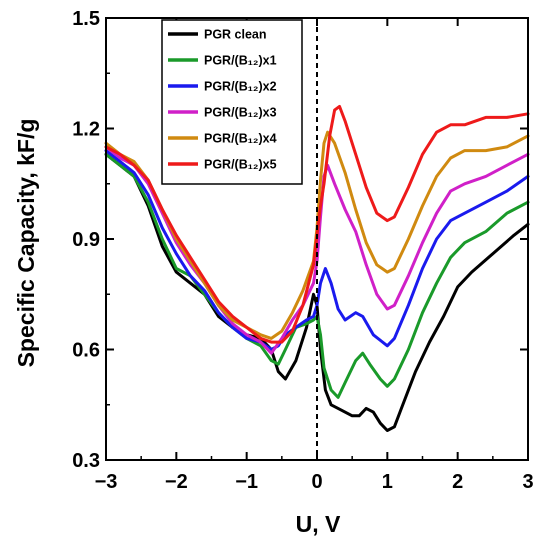 The height and width of the screenshot is (550, 550). I want to click on legend-entry-6: PGR/(B₁₂)x5, so click(240, 165).